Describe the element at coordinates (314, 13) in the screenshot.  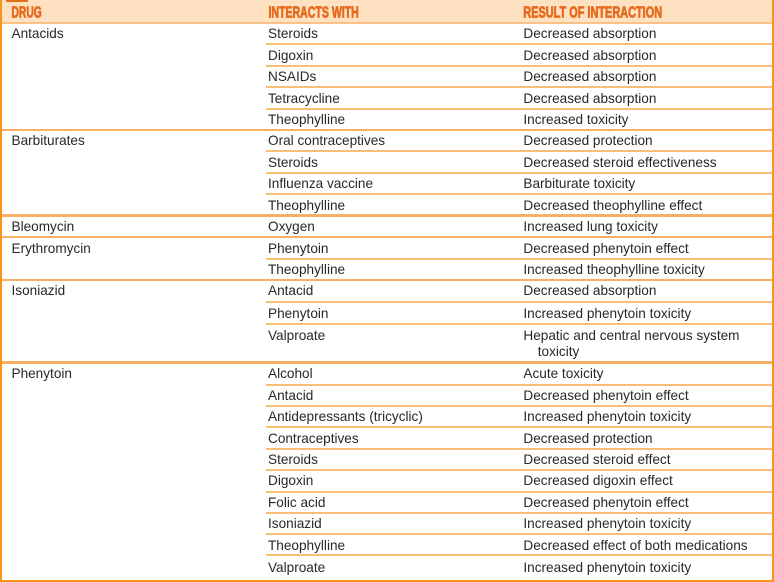
I see `svg-text: INTERACTS WITH` at that location.